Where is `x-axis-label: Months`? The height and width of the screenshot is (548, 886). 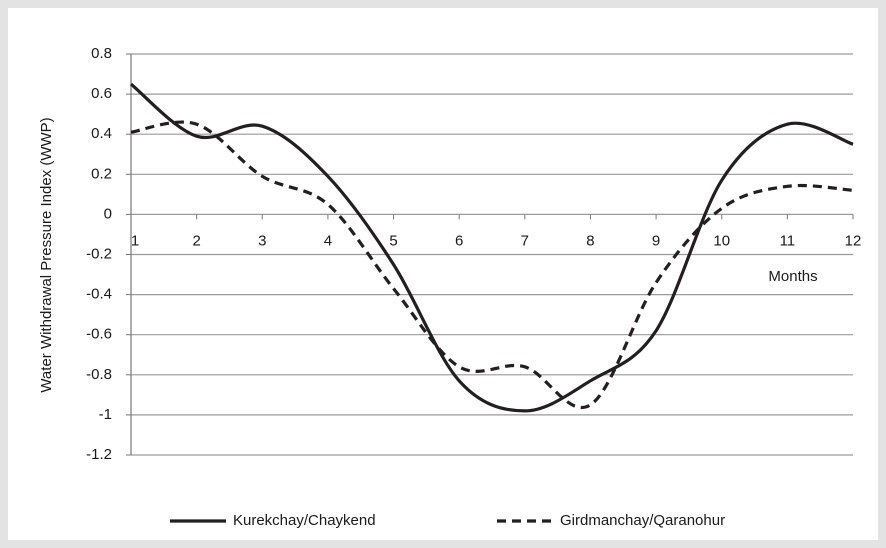 x-axis-label: Months is located at coordinates (792, 276).